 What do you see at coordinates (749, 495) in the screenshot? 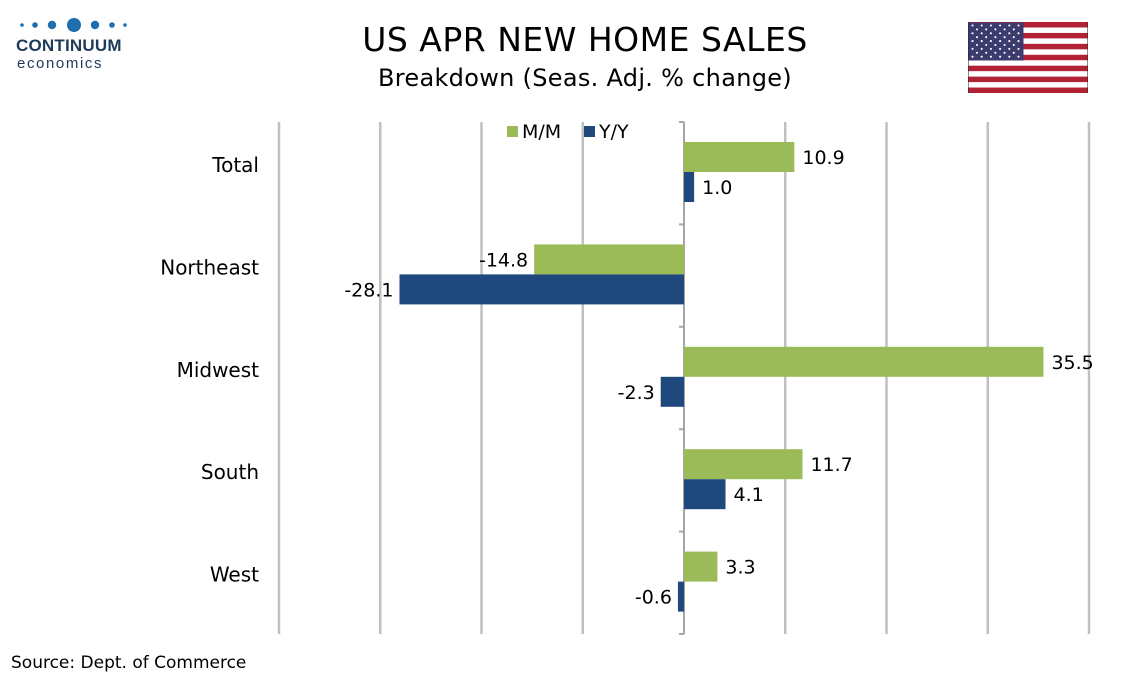
I see `data-label: 4.1` at bounding box center [749, 495].